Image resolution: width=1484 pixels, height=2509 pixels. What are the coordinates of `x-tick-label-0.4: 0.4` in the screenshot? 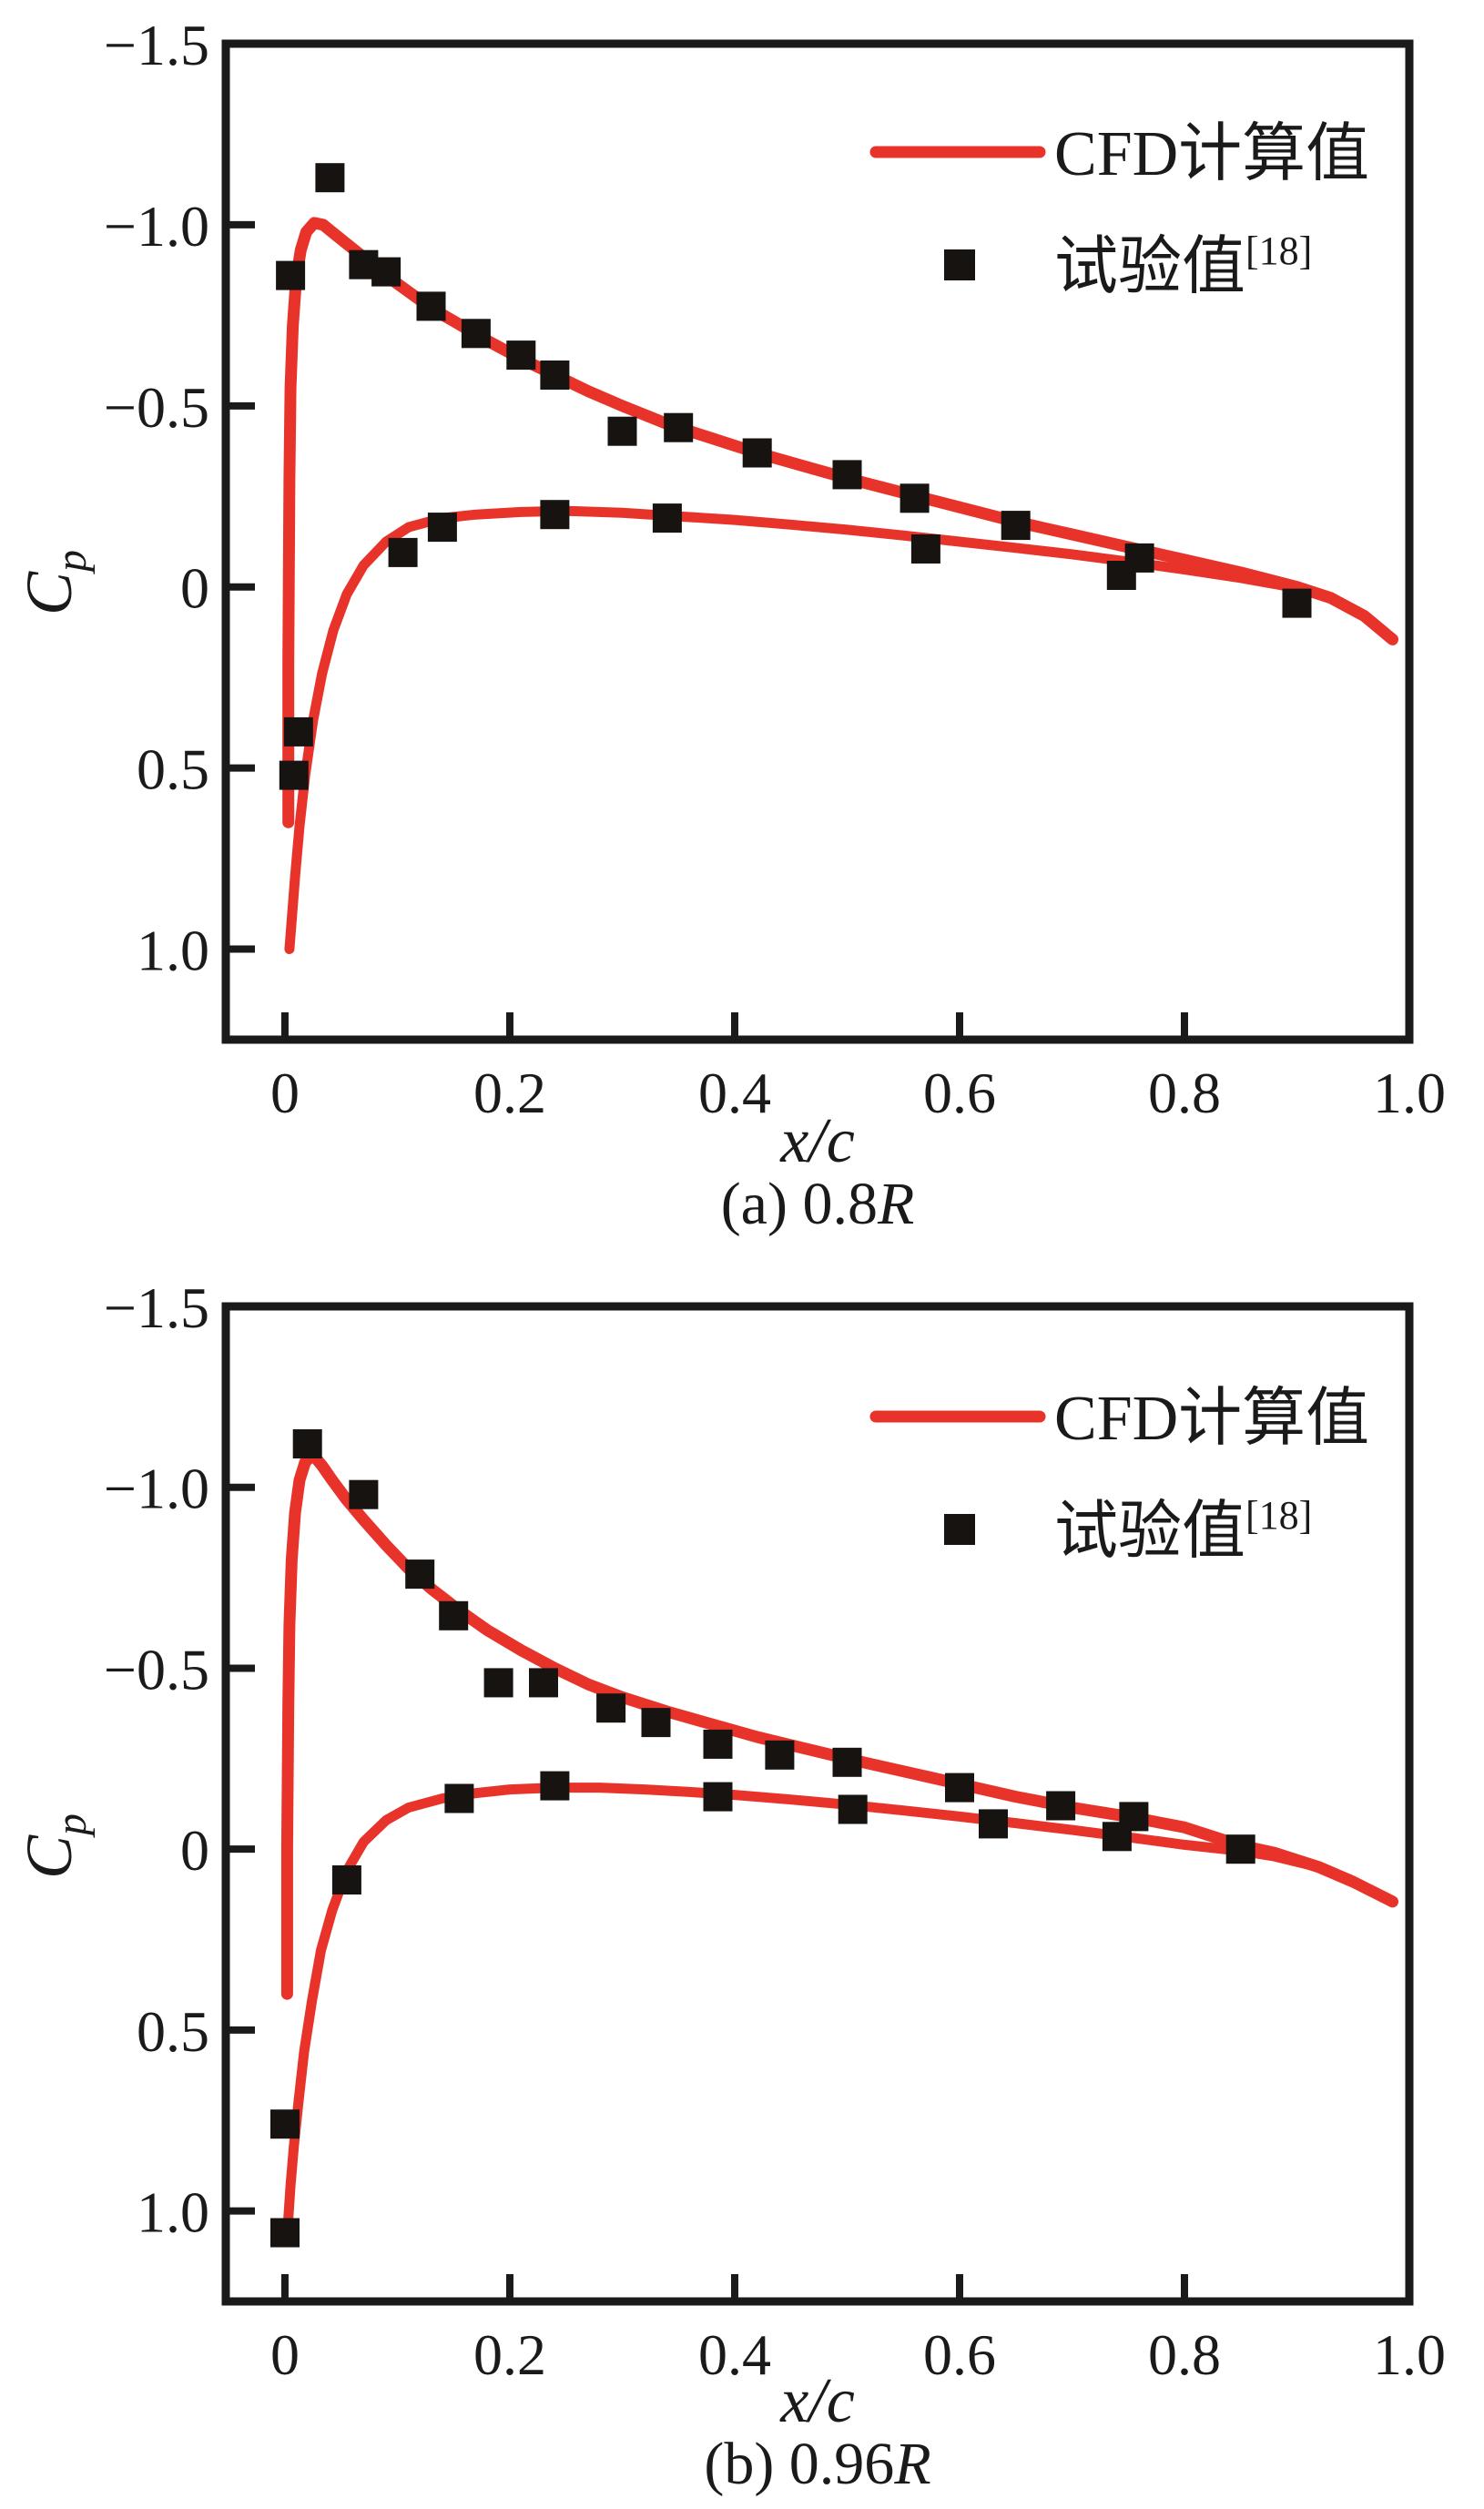 It's located at (734, 1093).